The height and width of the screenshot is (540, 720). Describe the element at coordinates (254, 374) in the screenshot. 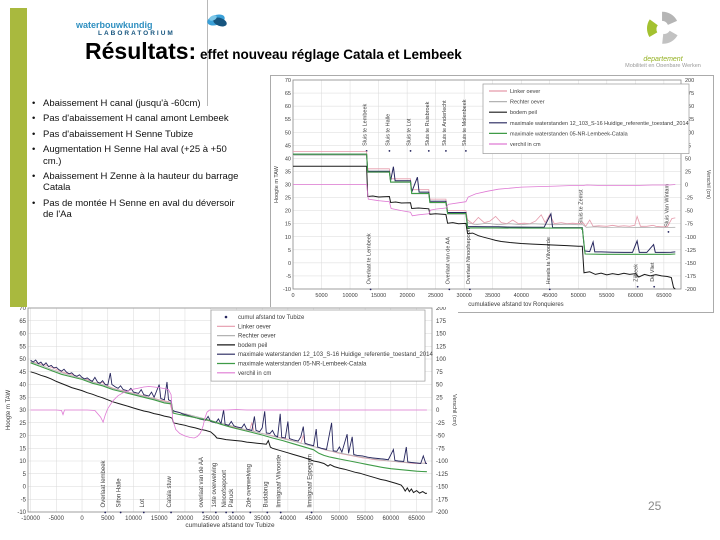

I see `svg-text: verchil in cm` at that location.